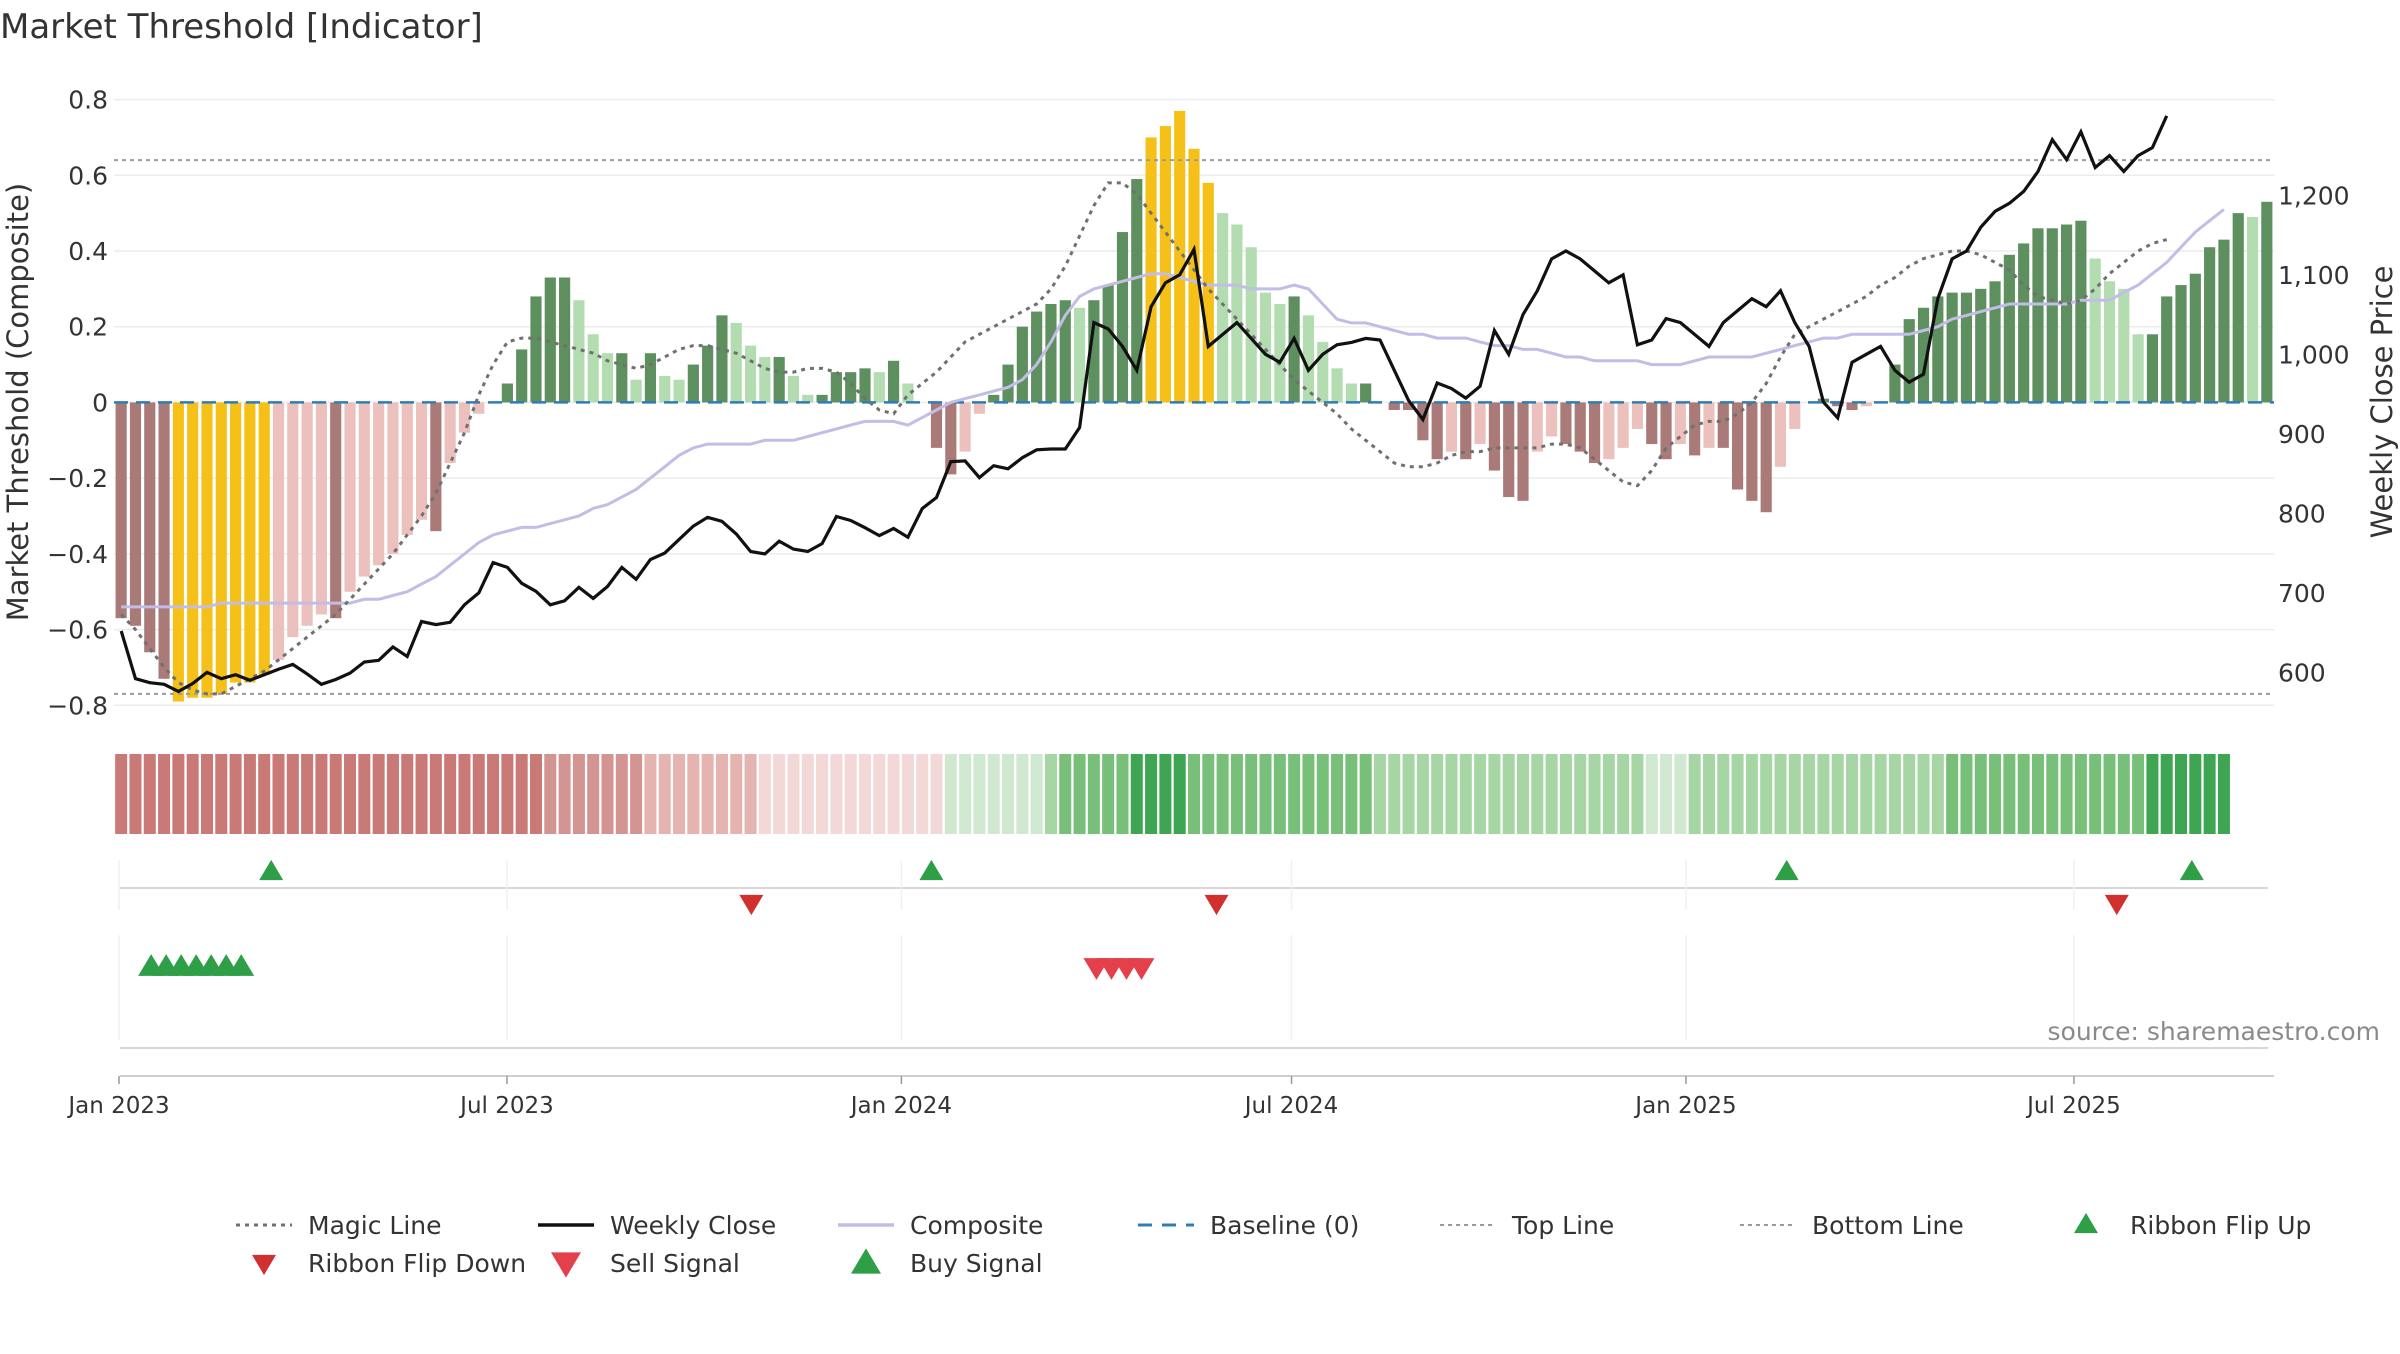 This screenshot has height=1354, width=2400. What do you see at coordinates (900, 1106) in the screenshot?
I see `x-tick-label: Jan 2024` at bounding box center [900, 1106].